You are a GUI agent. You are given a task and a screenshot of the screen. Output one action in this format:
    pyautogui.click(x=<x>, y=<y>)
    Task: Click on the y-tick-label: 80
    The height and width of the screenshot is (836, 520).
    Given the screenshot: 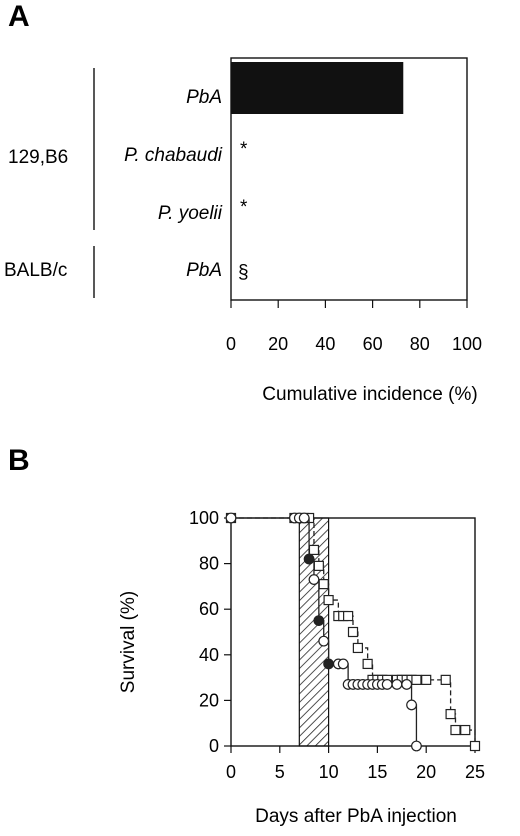 What is the action you would take?
    pyautogui.click(x=209, y=564)
    